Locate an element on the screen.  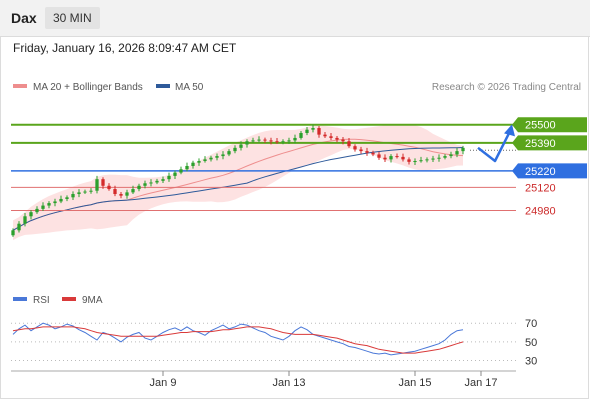
legend-ma20-swatch is located at coordinates (20, 86).